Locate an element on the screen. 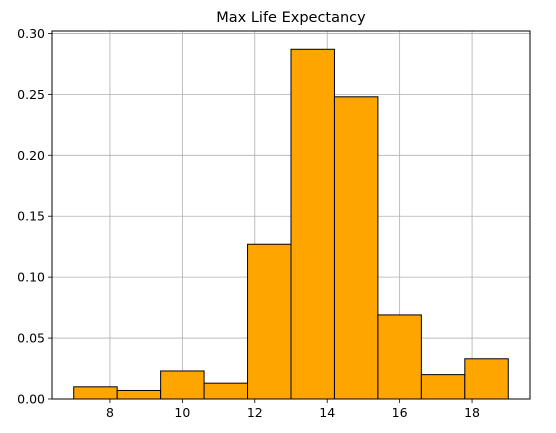 The height and width of the screenshot is (433, 556). y-tick-label: 0.10 is located at coordinates (31, 277).